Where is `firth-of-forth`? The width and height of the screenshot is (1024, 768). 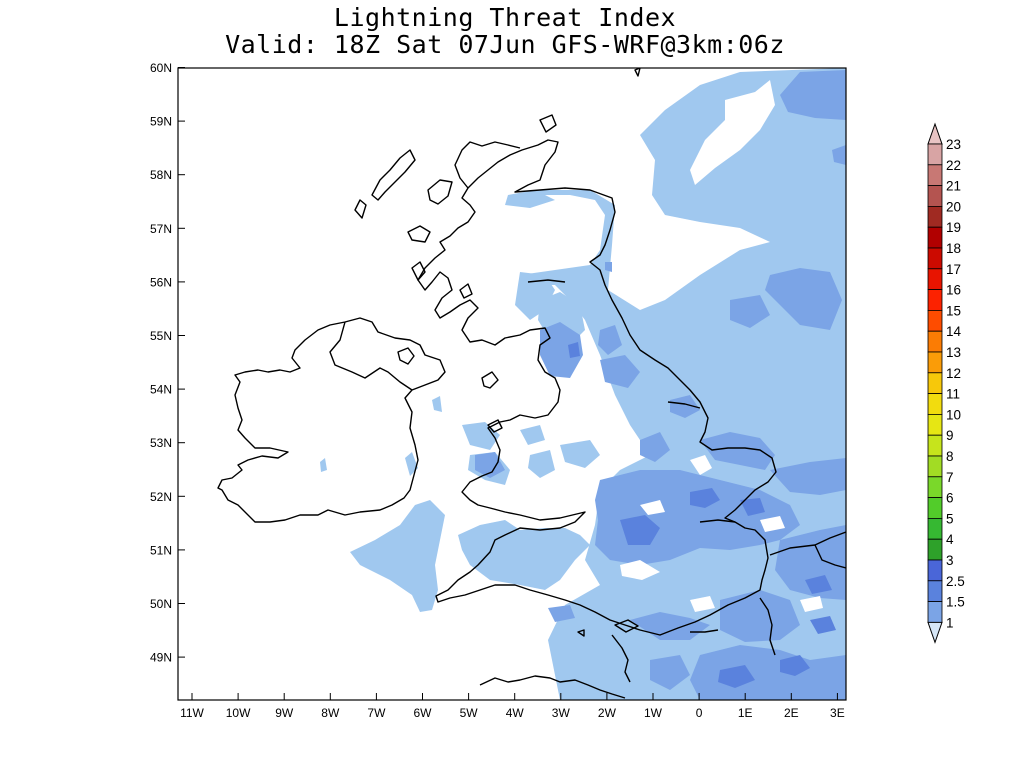
firth-of-forth is located at coordinates (546, 281).